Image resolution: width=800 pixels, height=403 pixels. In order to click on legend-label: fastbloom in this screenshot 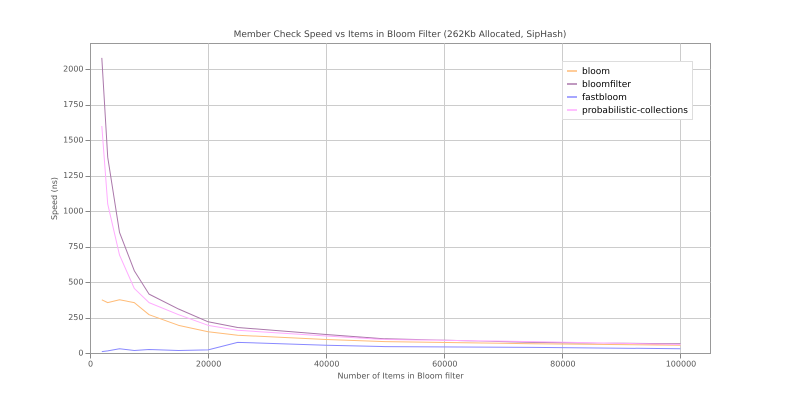, I will do `click(604, 98)`.